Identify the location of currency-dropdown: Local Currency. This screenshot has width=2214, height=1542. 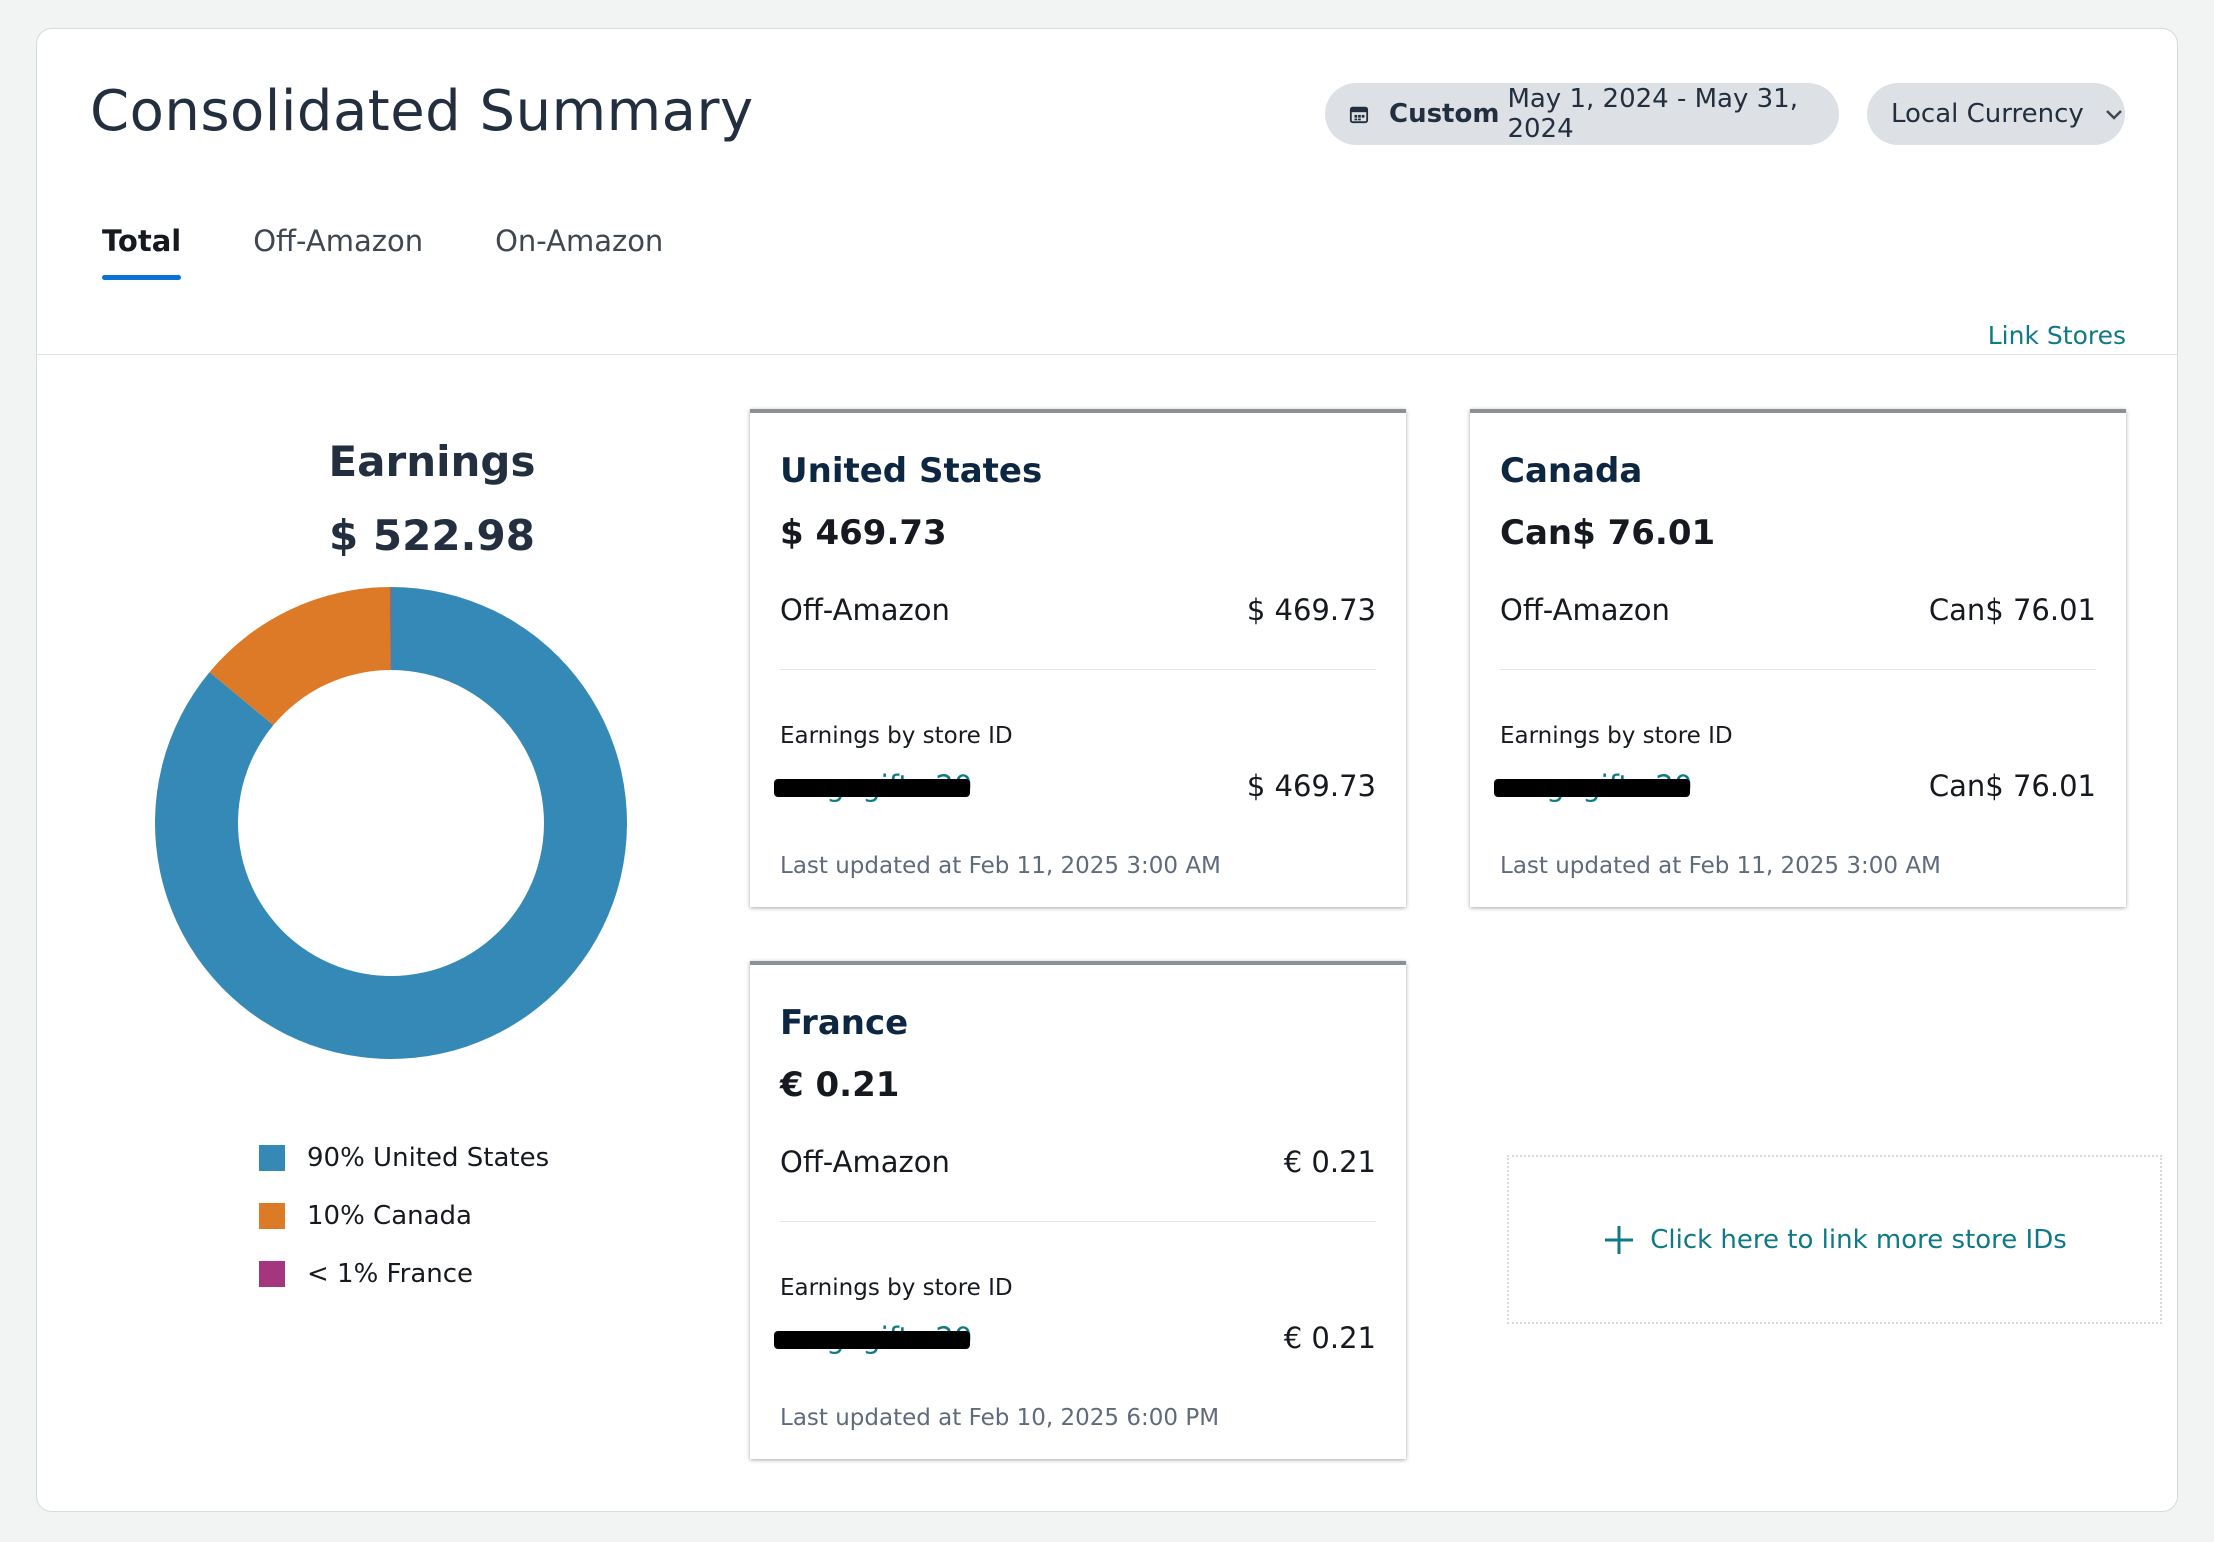
(1996, 114).